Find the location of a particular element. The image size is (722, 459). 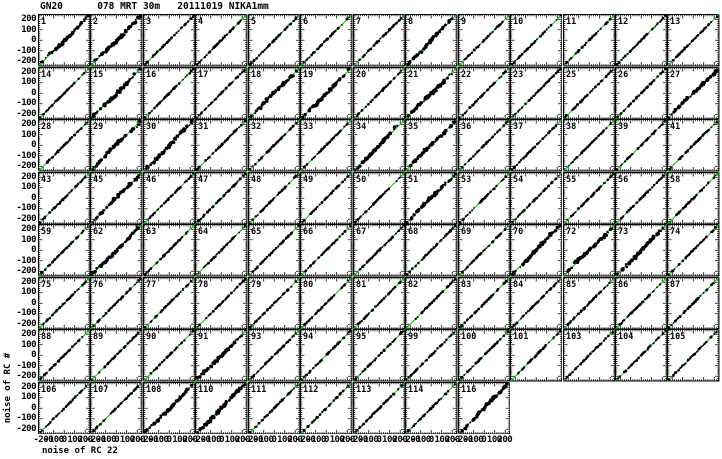

scatter-plot-canvas: 23 is located at coordinates (536, 92).